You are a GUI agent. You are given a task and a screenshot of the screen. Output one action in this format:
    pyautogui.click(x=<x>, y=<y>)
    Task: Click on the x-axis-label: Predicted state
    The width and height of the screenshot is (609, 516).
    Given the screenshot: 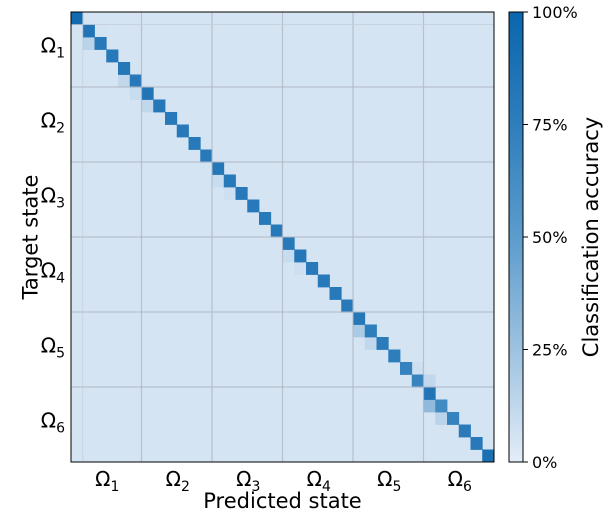 What is the action you would take?
    pyautogui.click(x=282, y=501)
    